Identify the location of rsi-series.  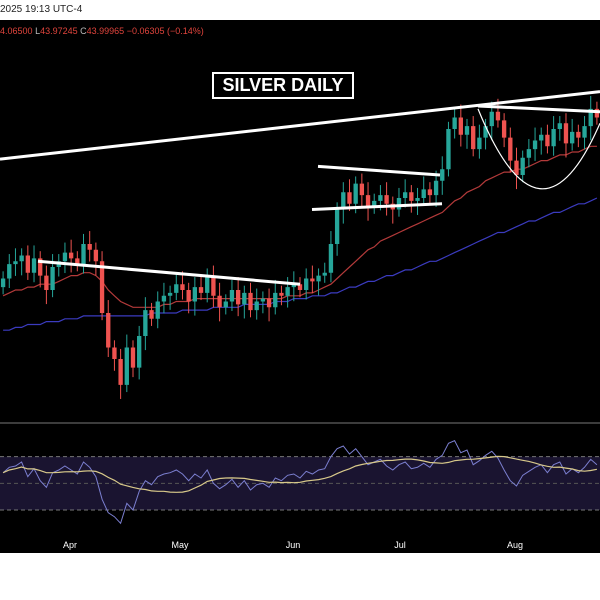
(300, 482).